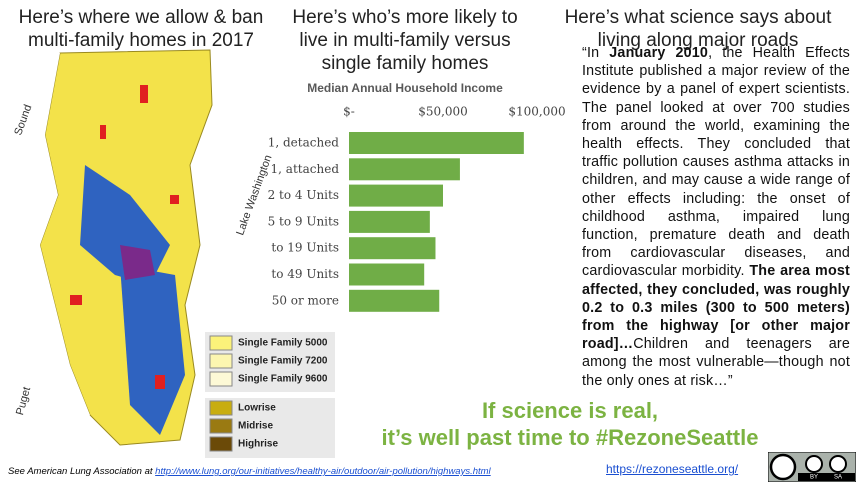  I want to click on legend-label: Single Family 5000, so click(283, 343).